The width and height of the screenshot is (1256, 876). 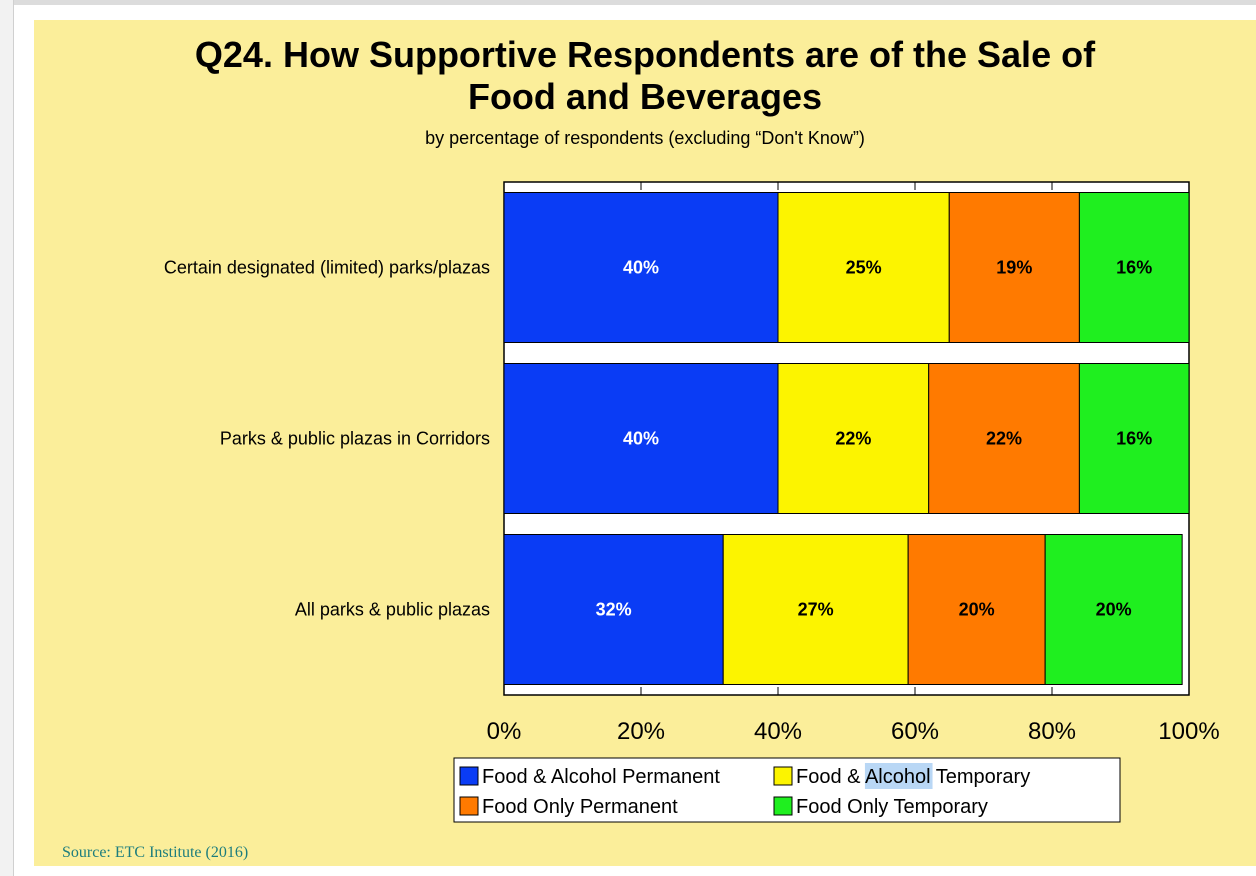 I want to click on legend-label: Food Only Temporary, so click(x=892, y=807).